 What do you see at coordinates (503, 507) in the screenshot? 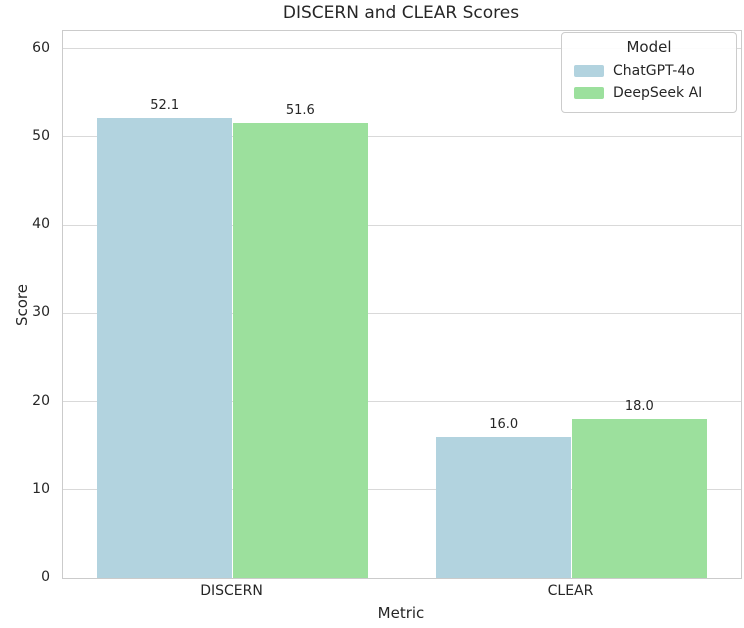
I see `bar-clear-chatgpt-4o` at bounding box center [503, 507].